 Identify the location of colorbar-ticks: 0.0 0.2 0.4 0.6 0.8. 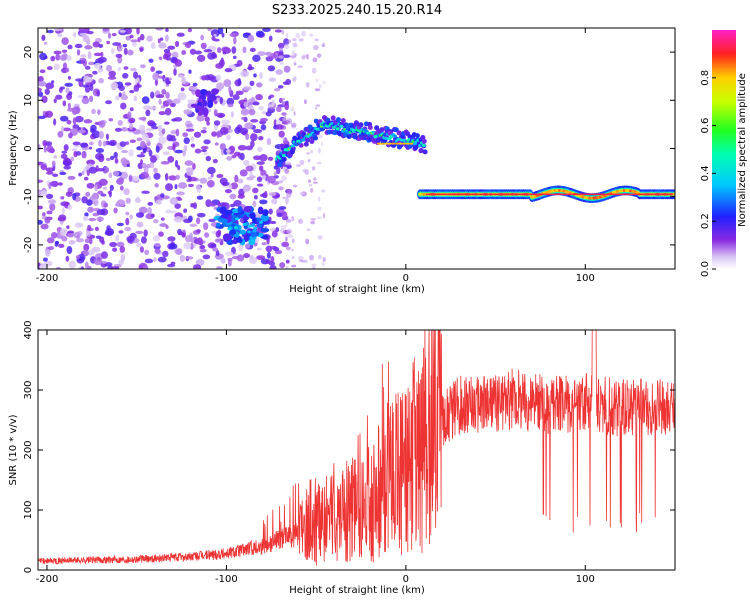
(708, 173).